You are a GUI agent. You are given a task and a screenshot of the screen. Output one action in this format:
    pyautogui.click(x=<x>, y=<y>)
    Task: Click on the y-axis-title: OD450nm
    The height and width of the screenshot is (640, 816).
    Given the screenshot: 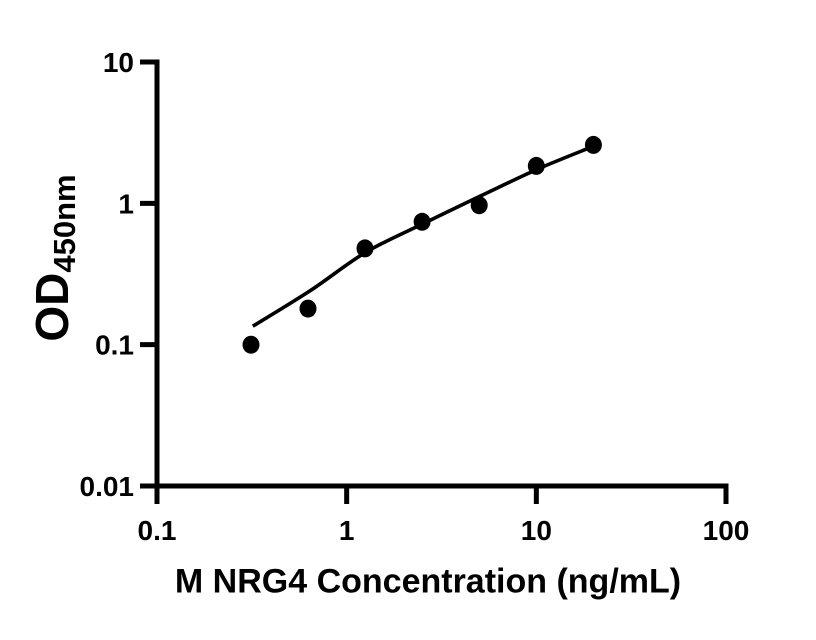 What is the action you would take?
    pyautogui.click(x=53, y=258)
    